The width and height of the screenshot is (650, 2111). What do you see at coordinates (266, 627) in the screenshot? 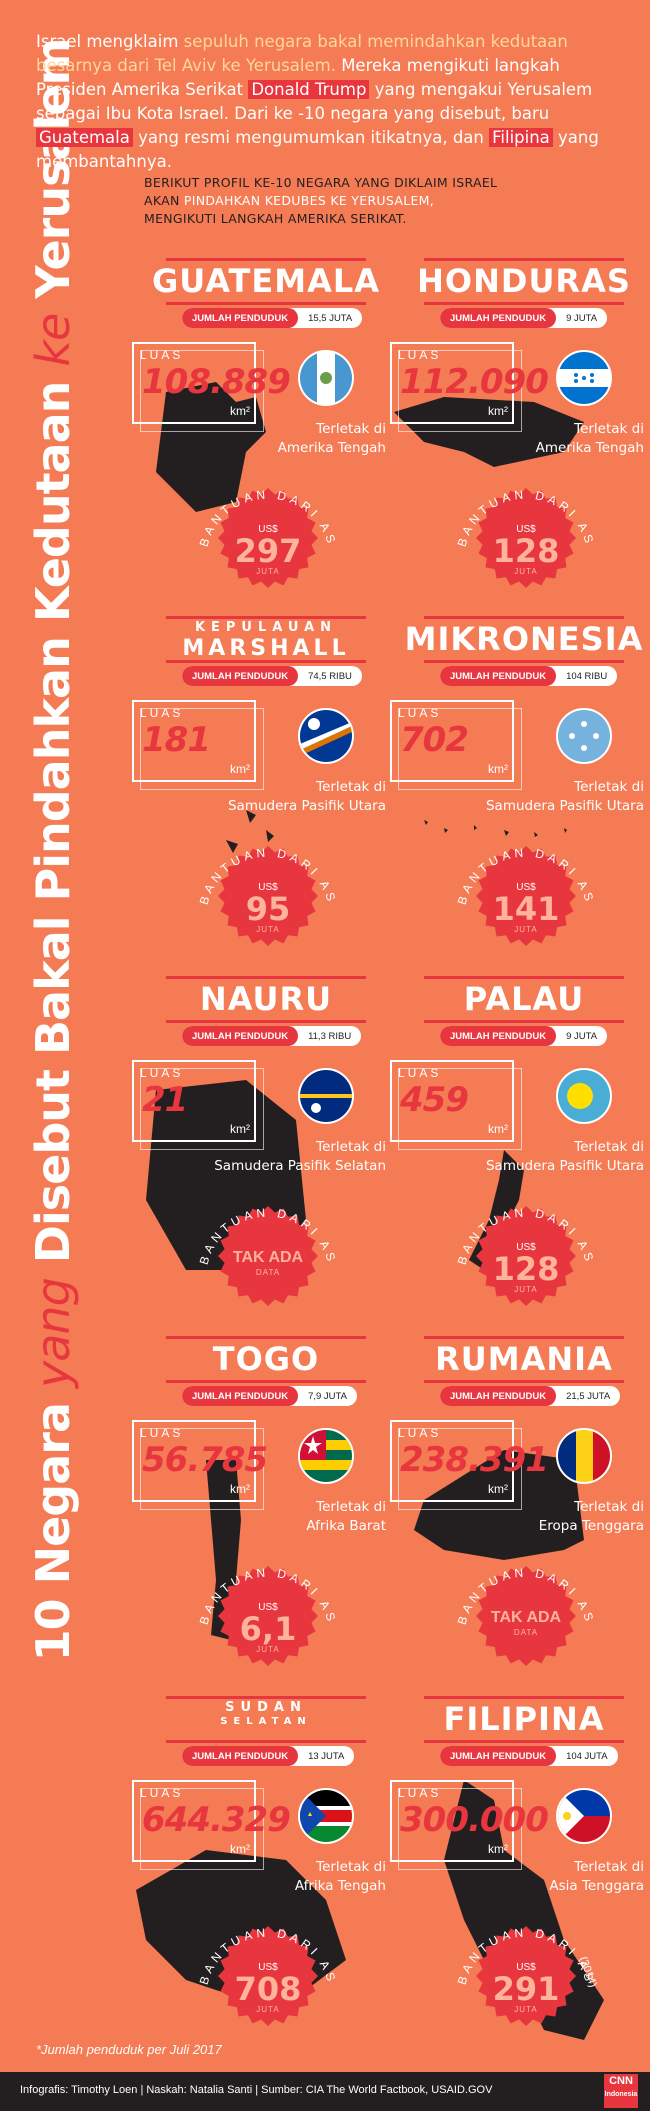
I see `country-name-top: KEPULAUAN` at bounding box center [266, 627].